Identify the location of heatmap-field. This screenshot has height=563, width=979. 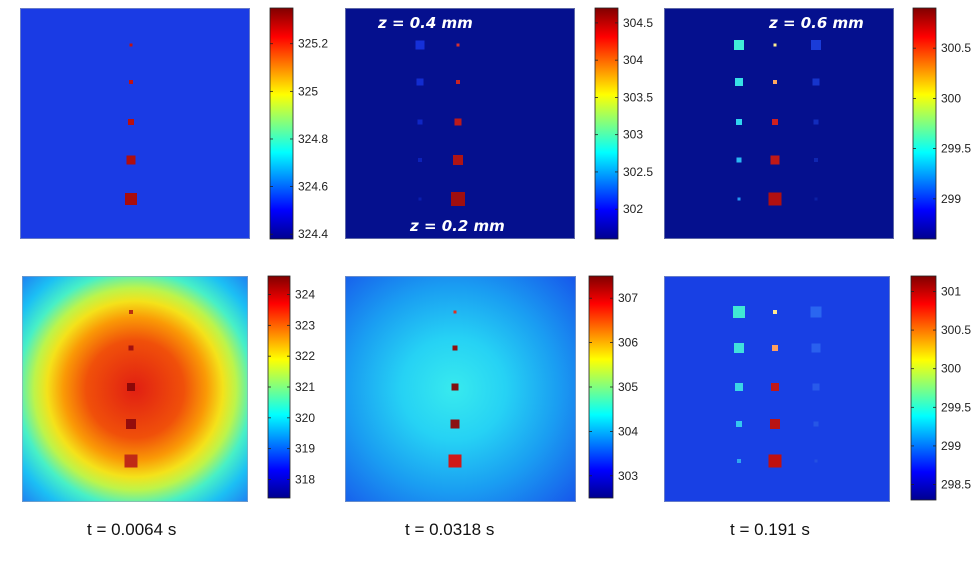
(460, 389).